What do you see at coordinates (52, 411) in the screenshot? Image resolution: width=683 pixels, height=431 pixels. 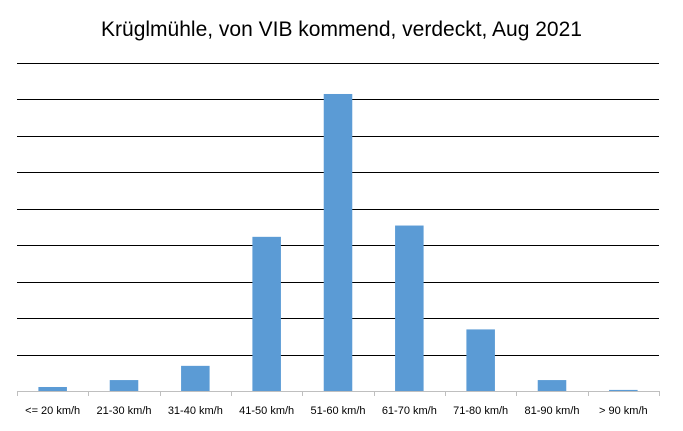 I see `x-tick-label: <= 20 km/h` at bounding box center [52, 411].